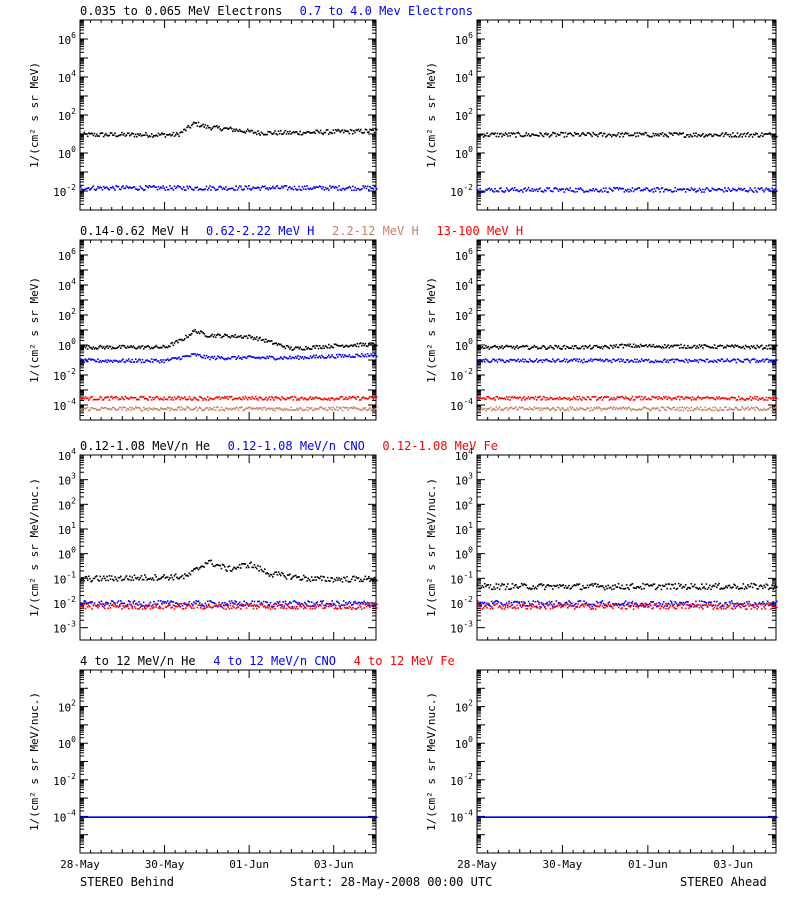 This screenshot has width=800, height=900. What do you see at coordinates (274, 661) in the screenshot?
I see `legend-entry: 4 to 12 MeV/n CNO` at bounding box center [274, 661].